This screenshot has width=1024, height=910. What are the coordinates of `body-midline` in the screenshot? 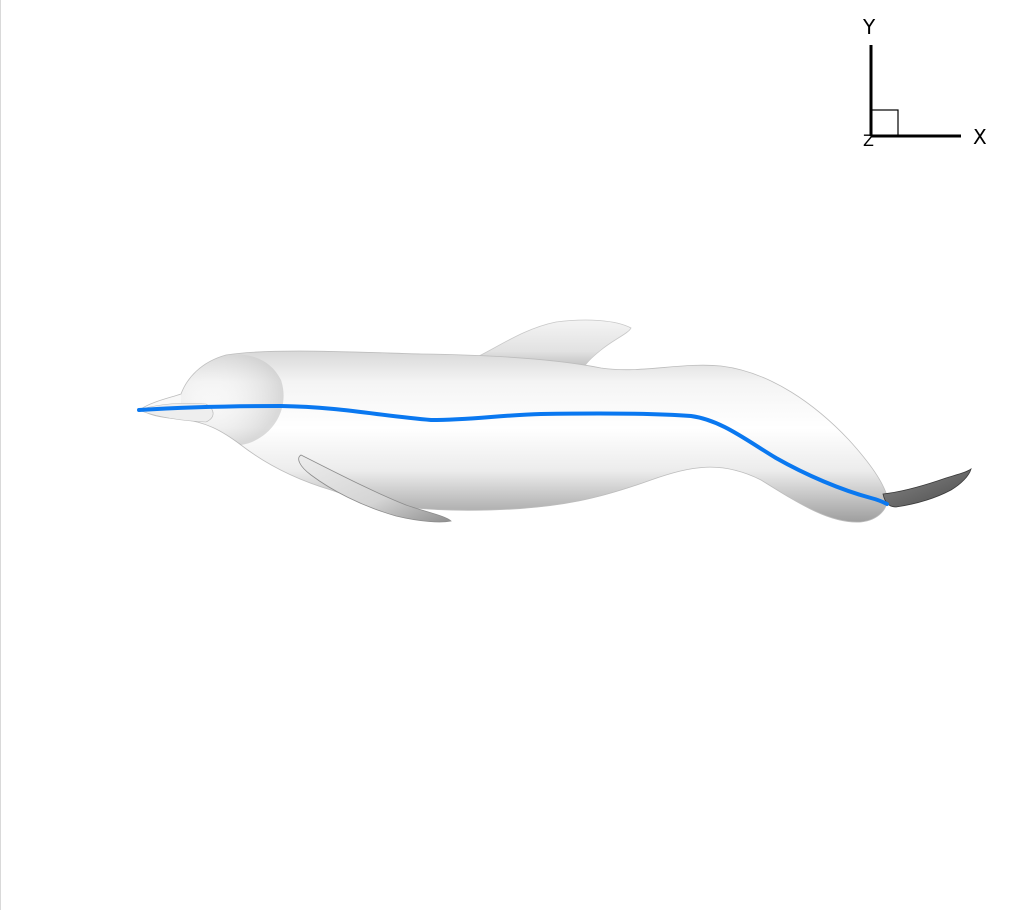 It's located at (513, 455).